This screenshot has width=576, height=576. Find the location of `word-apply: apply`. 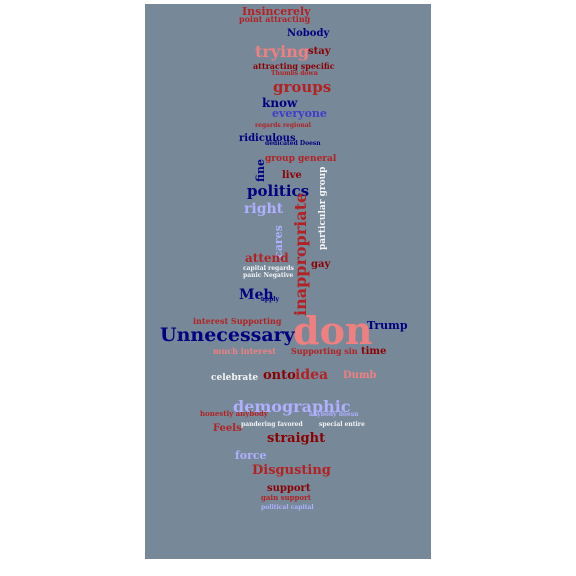

word-apply: apply is located at coordinates (270, 299).